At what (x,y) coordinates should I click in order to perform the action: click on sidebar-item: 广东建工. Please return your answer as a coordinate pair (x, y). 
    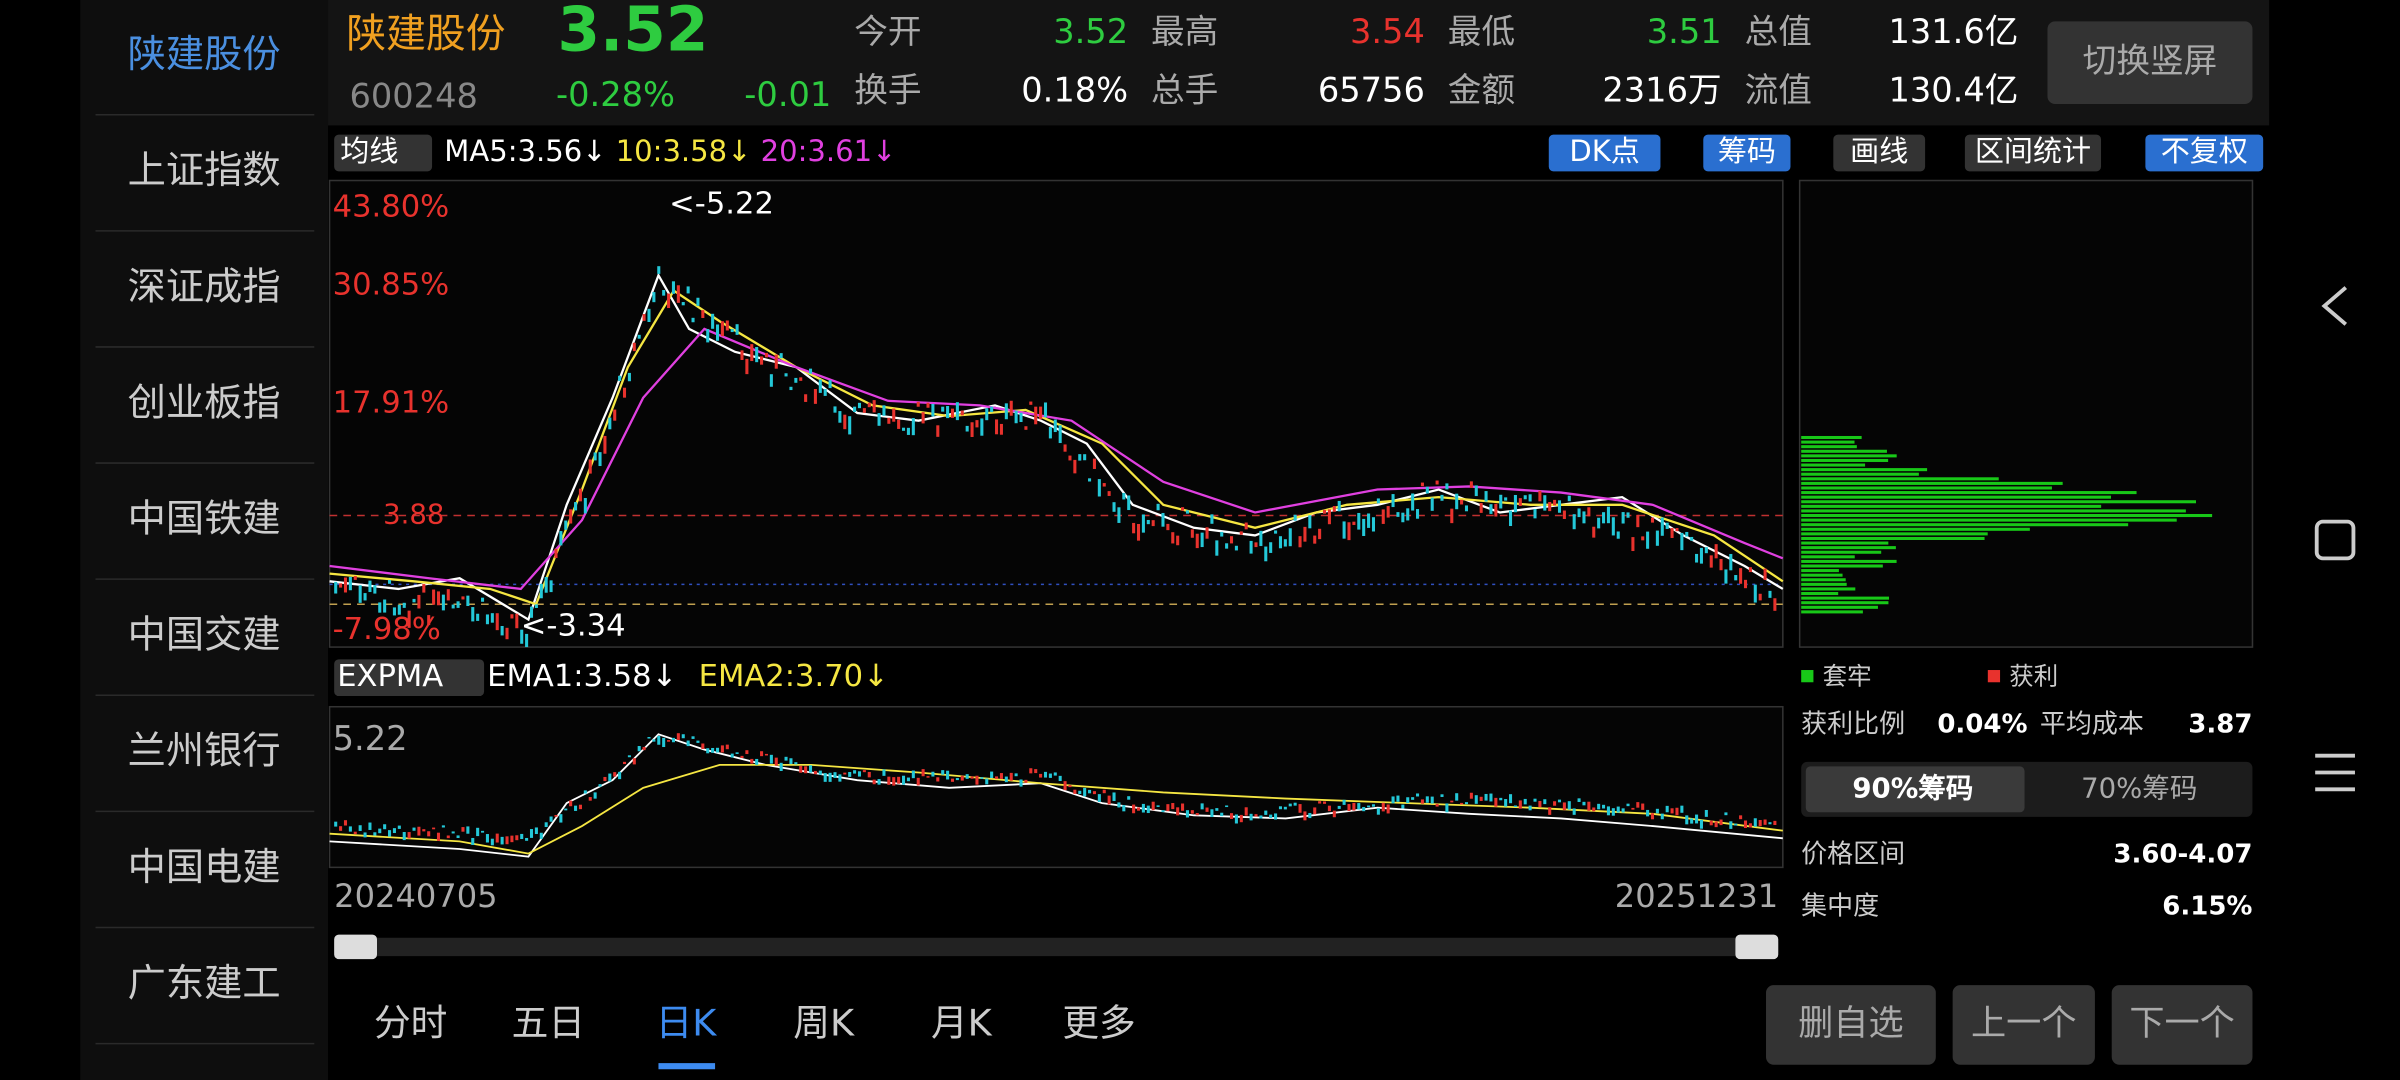
    Looking at the image, I should click on (204, 984).